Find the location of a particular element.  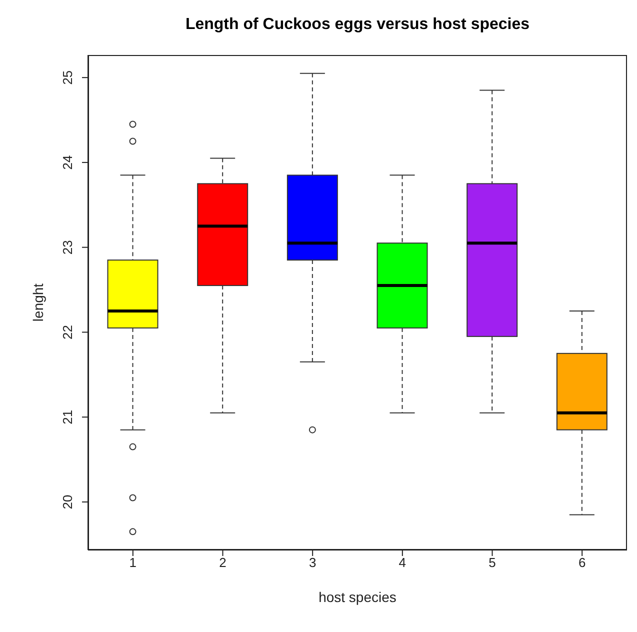

x-tick-label: 2 is located at coordinates (222, 562).